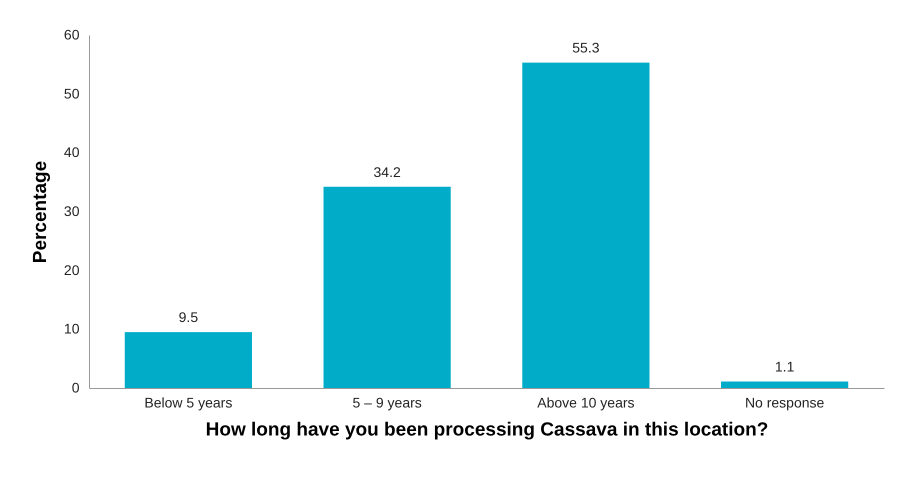 Image resolution: width=910 pixels, height=483 pixels. I want to click on y-tick-label: 30, so click(72, 211).